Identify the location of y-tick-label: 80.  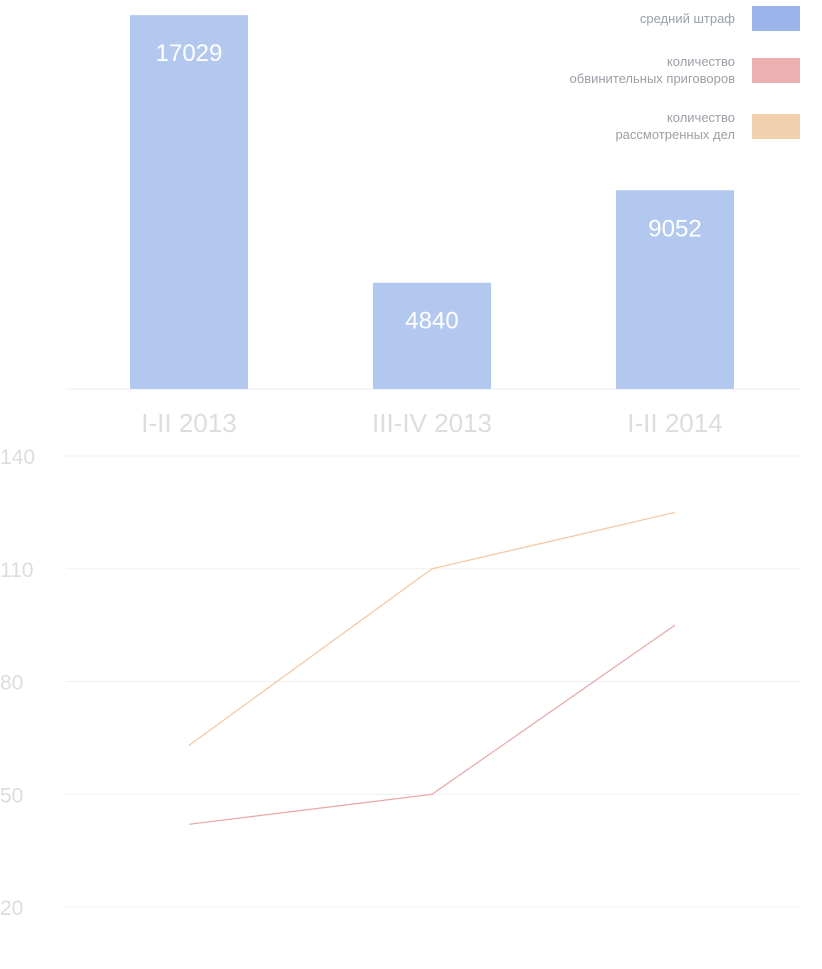
(11, 683).